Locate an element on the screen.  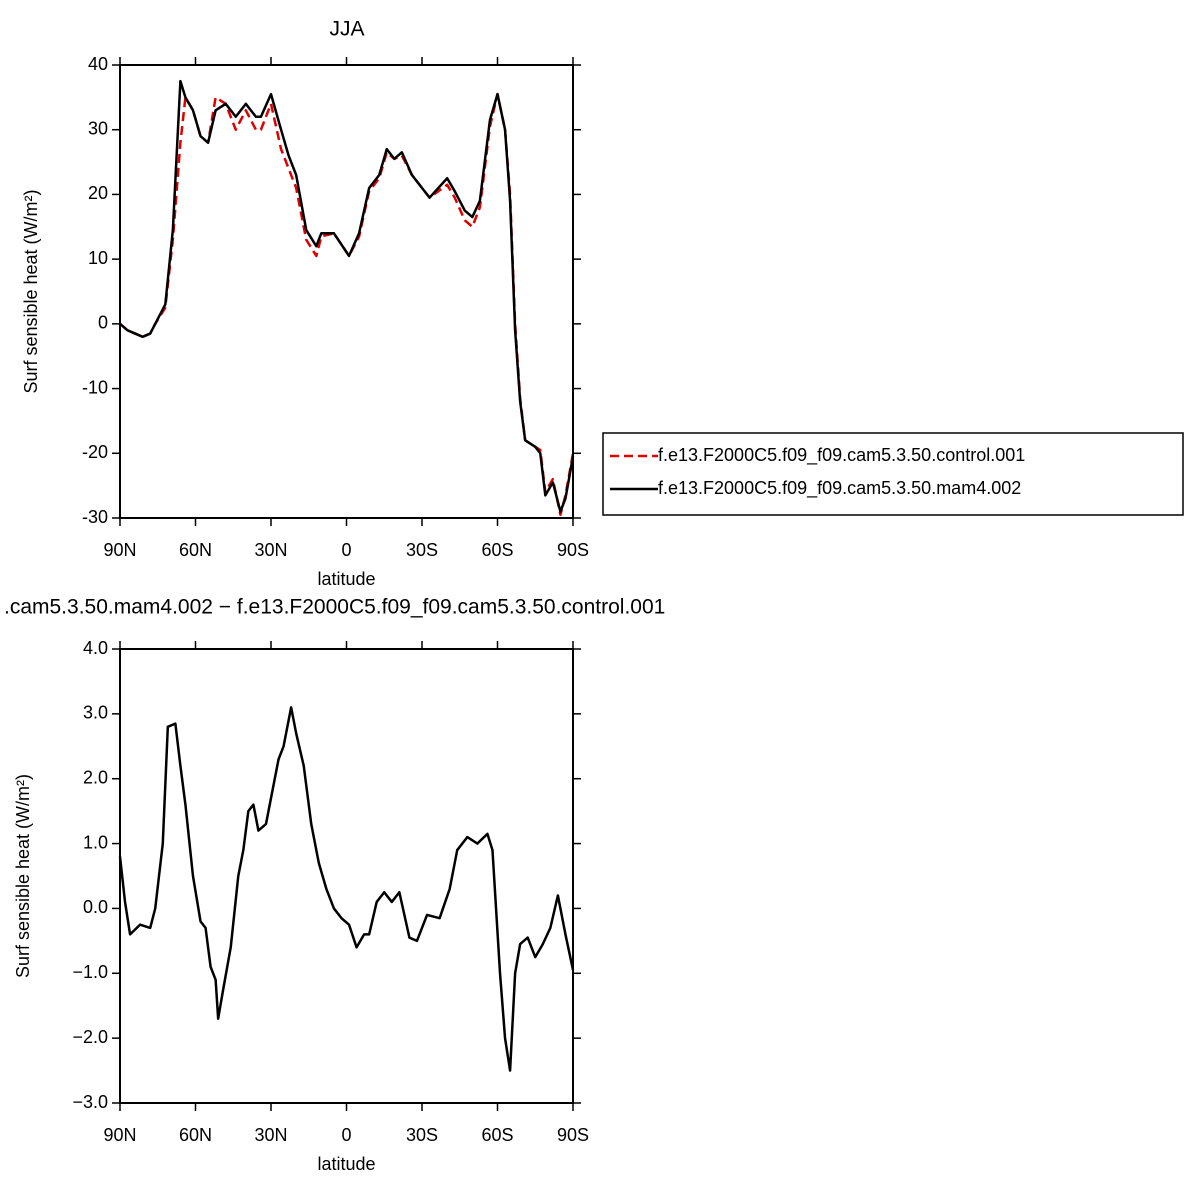
y-tick-label: −1.0 is located at coordinates (90, 972).